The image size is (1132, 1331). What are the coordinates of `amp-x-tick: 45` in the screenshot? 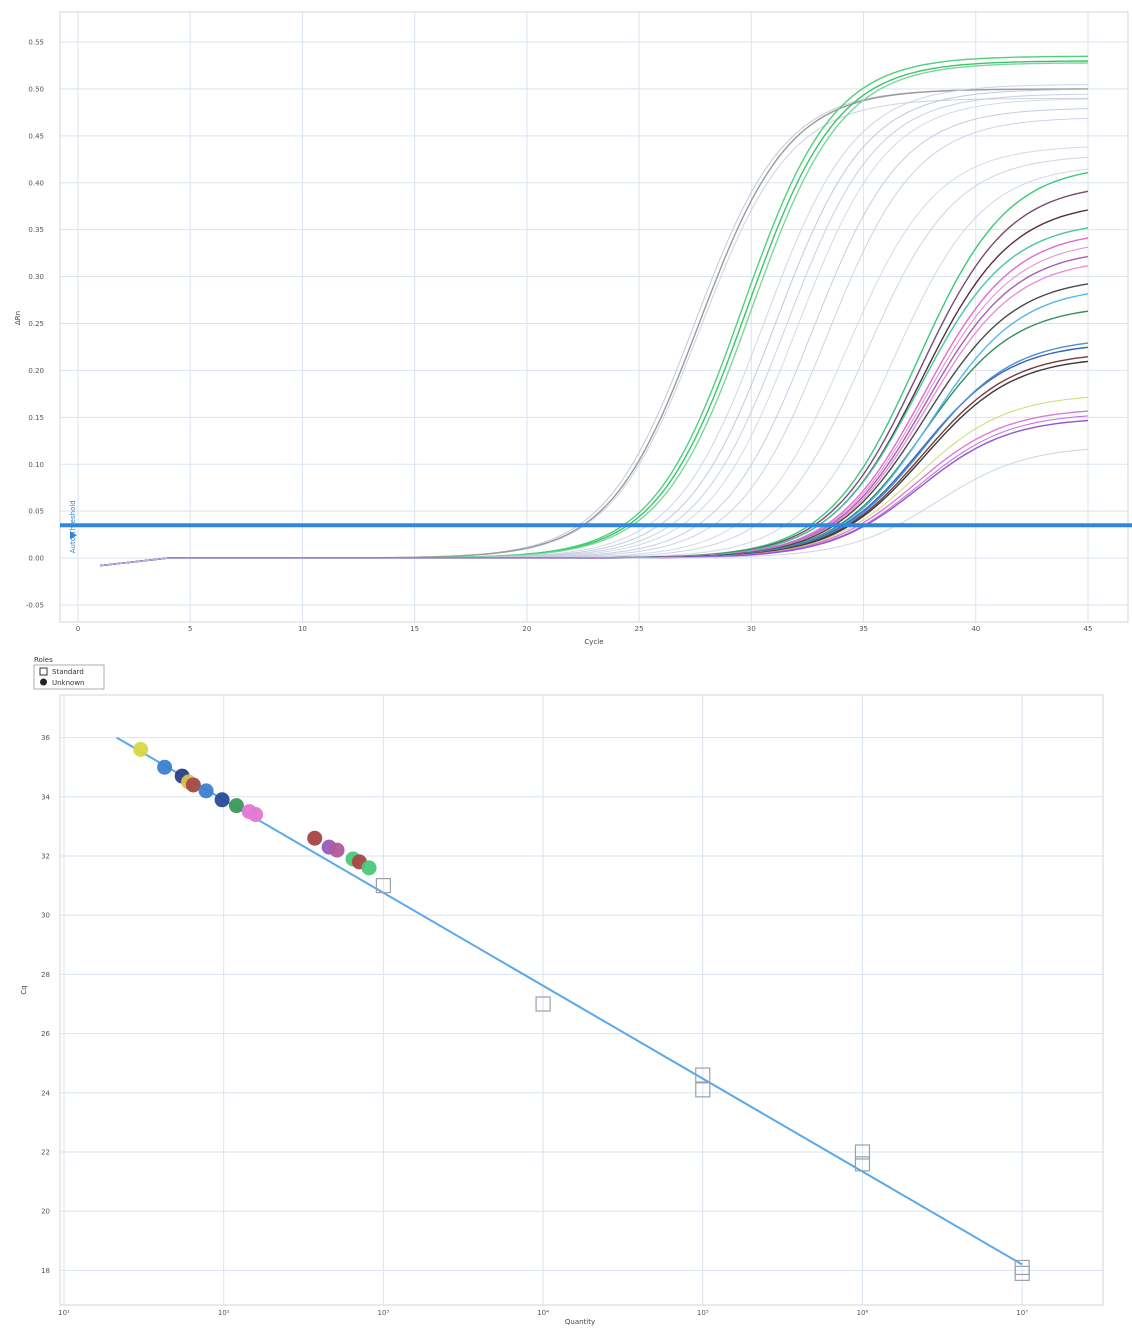 It's located at (1088, 629).